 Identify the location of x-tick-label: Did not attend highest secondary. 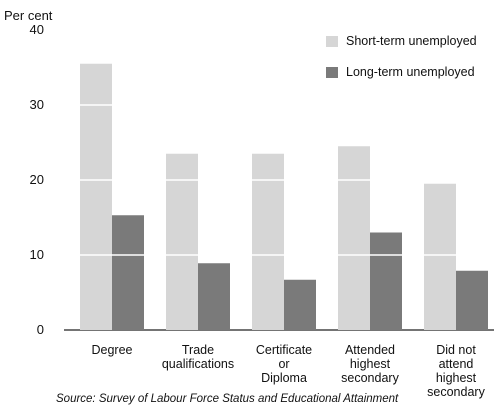
(456, 371).